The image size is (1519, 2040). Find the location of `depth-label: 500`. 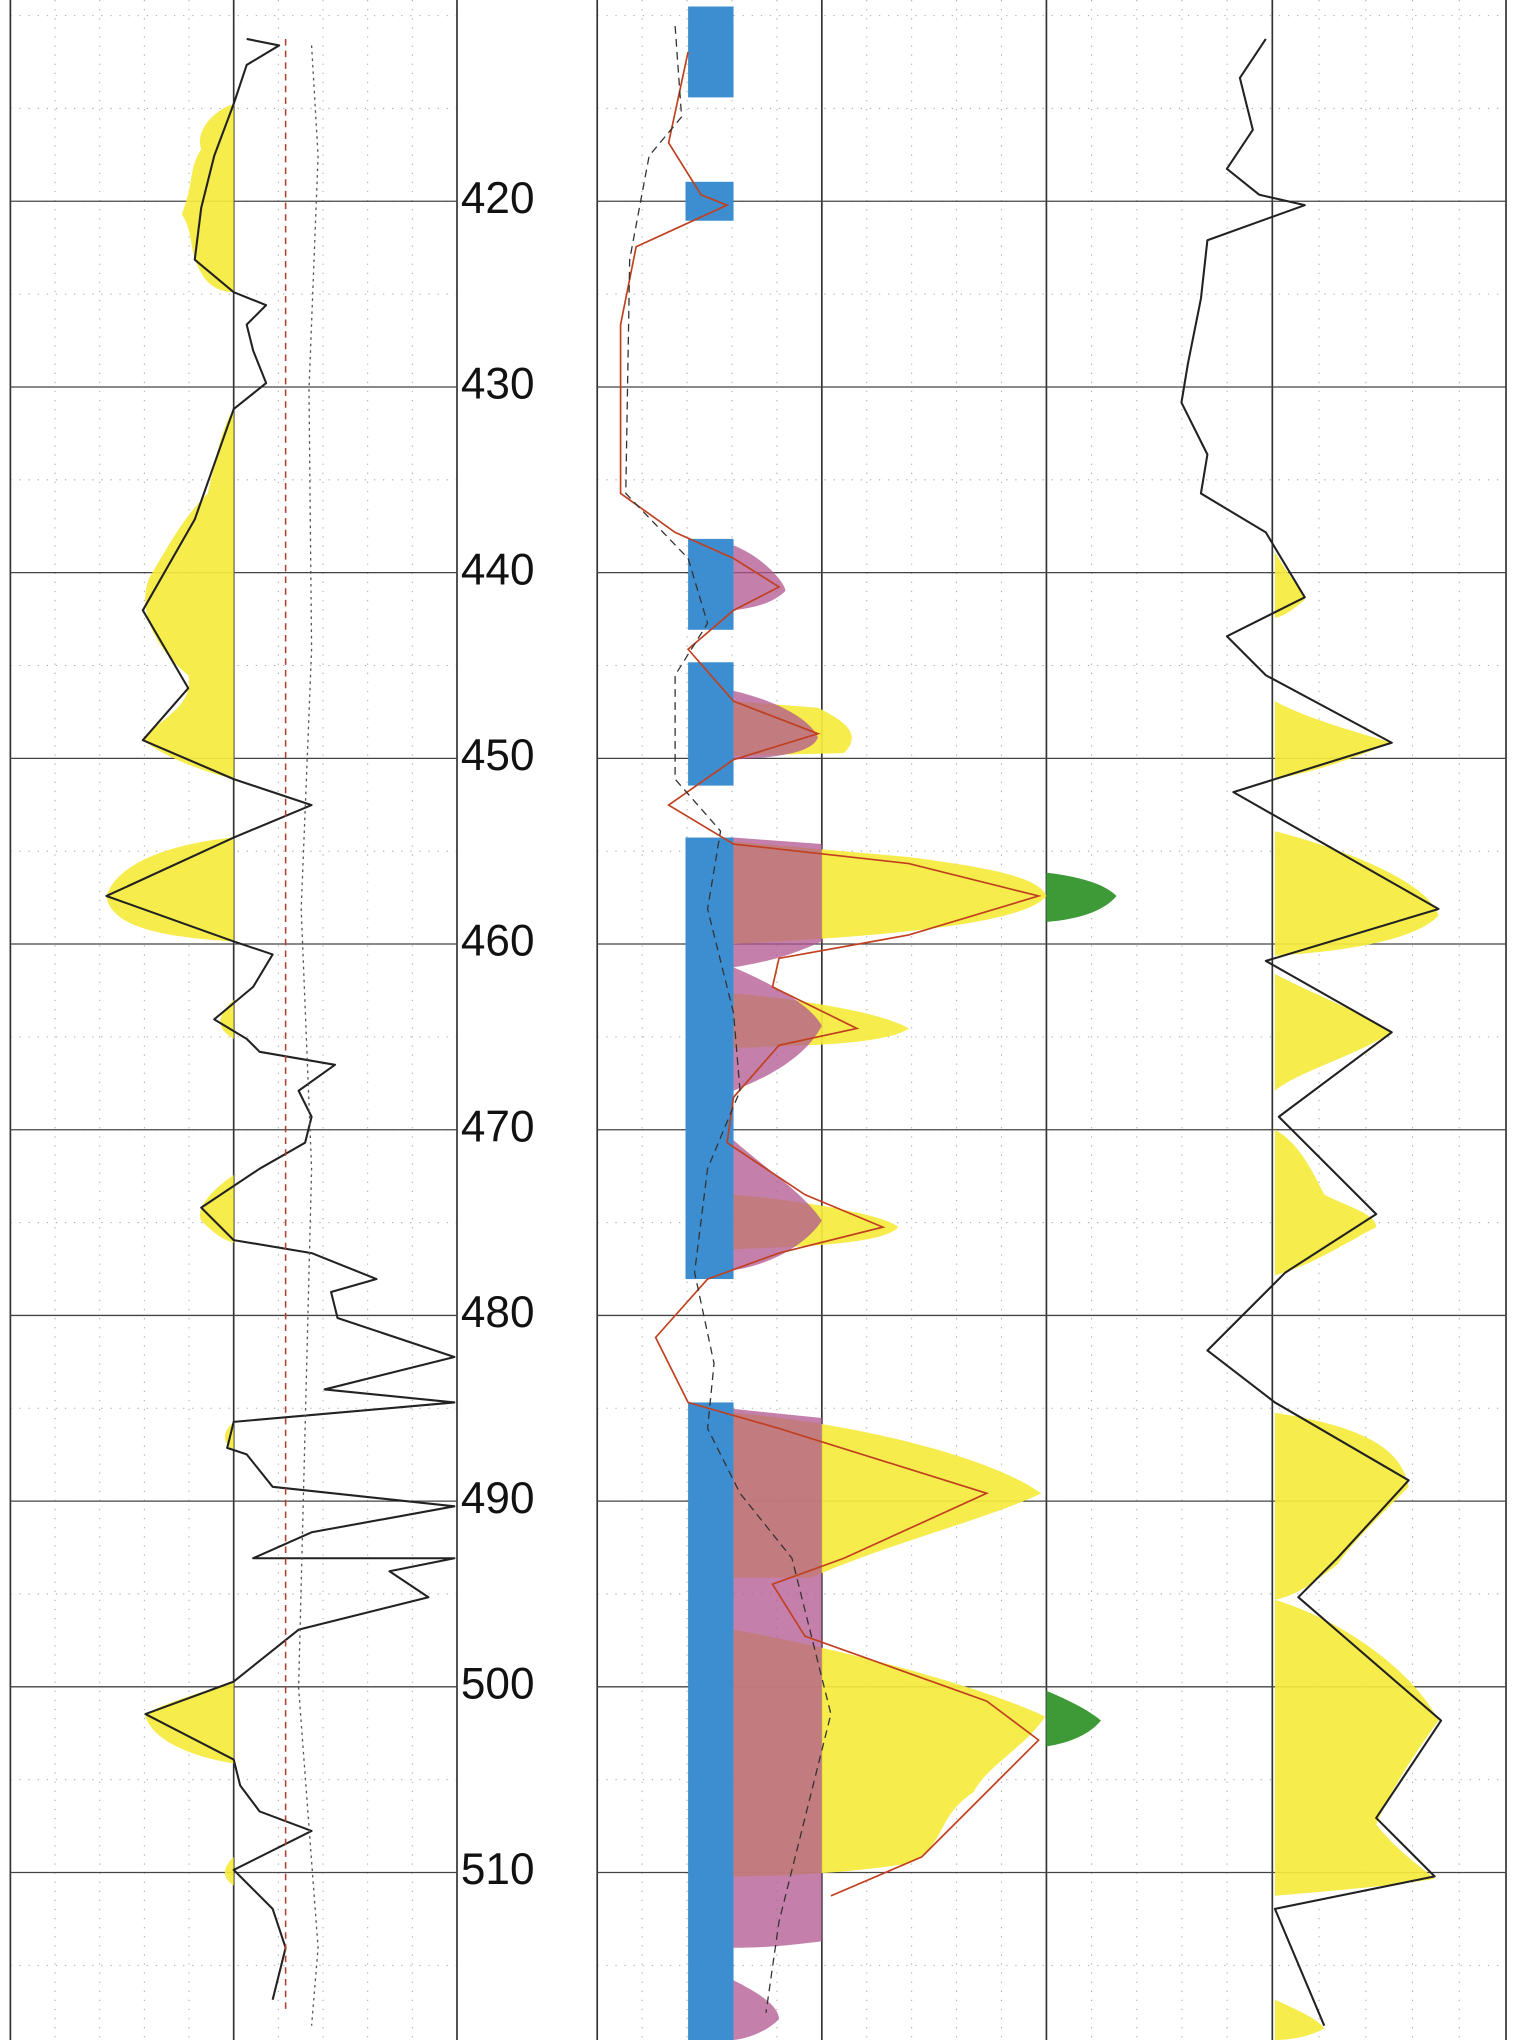

depth-label: 500 is located at coordinates (498, 1683).